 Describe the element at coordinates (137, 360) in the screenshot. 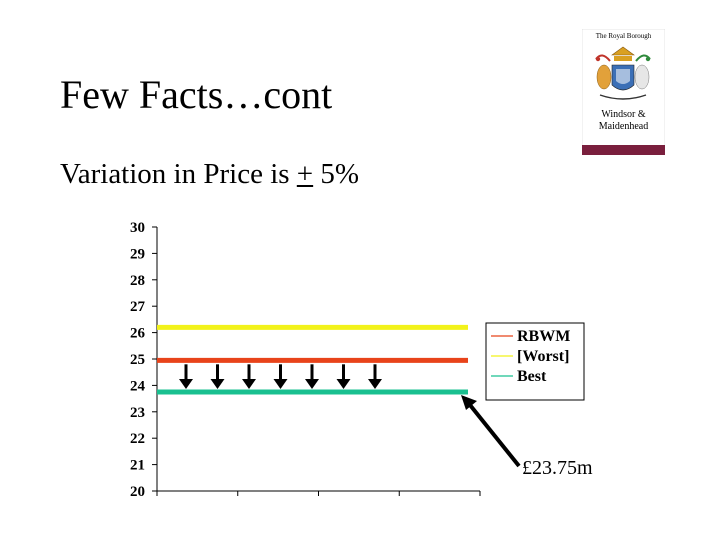

I see `y-tick-label: 25` at that location.